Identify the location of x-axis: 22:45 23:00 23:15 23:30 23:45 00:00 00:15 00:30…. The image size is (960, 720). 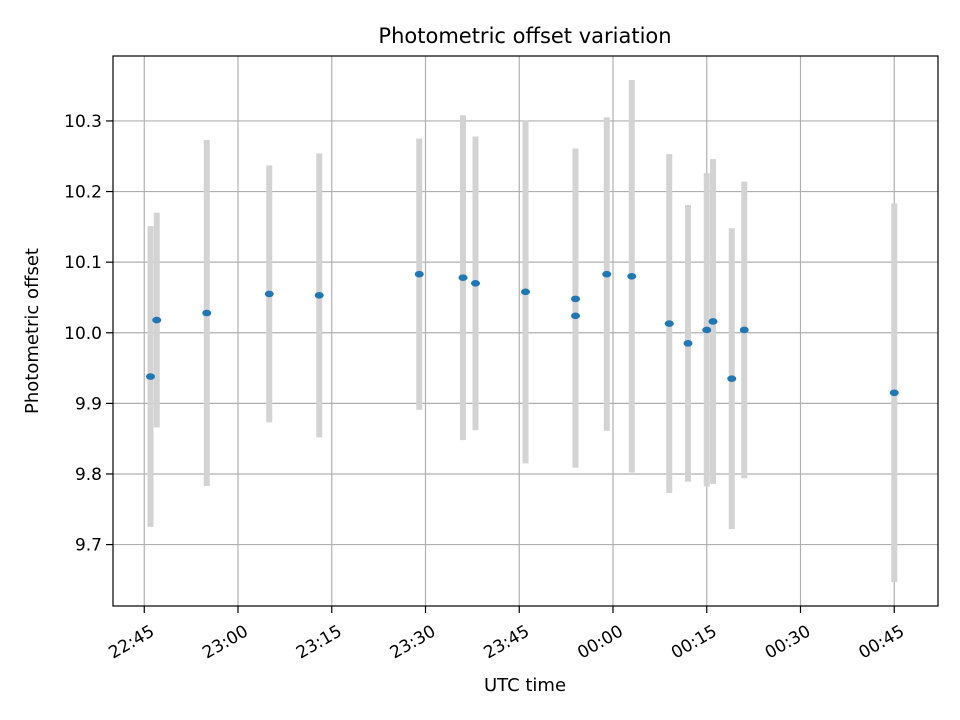
(507, 634).